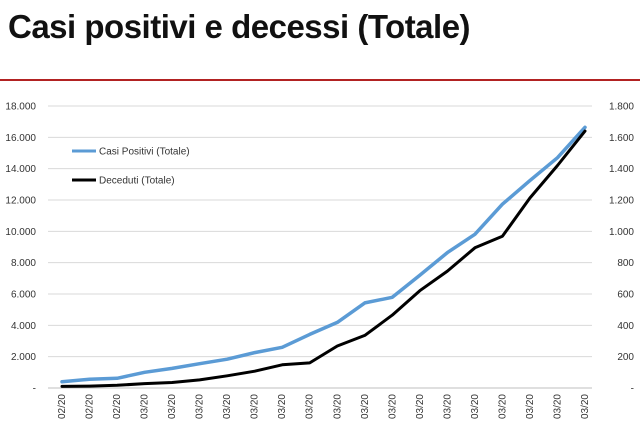 Image resolution: width=640 pixels, height=431 pixels. Describe the element at coordinates (23, 357) in the screenshot. I see `y-left-tick-label: 2.000` at that location.